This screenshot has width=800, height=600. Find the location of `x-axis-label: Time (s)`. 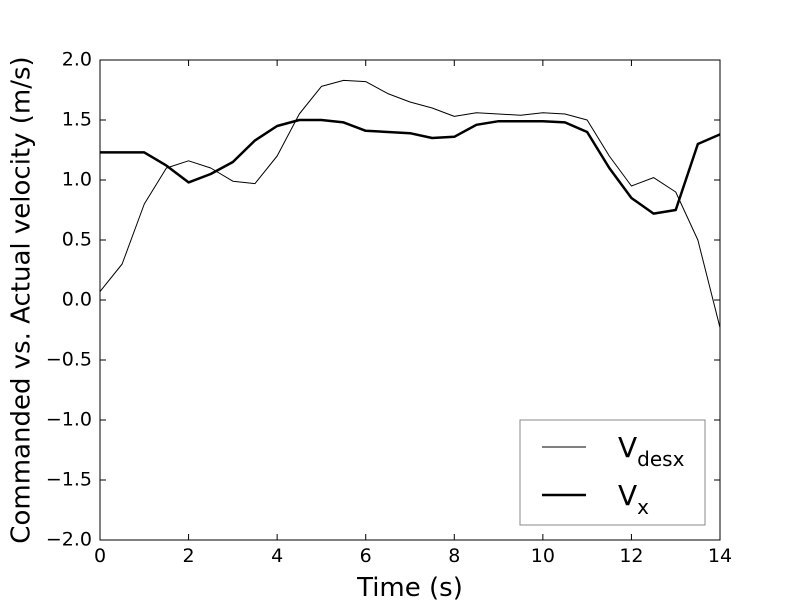

x-axis-label: Time (s) is located at coordinates (409, 586).